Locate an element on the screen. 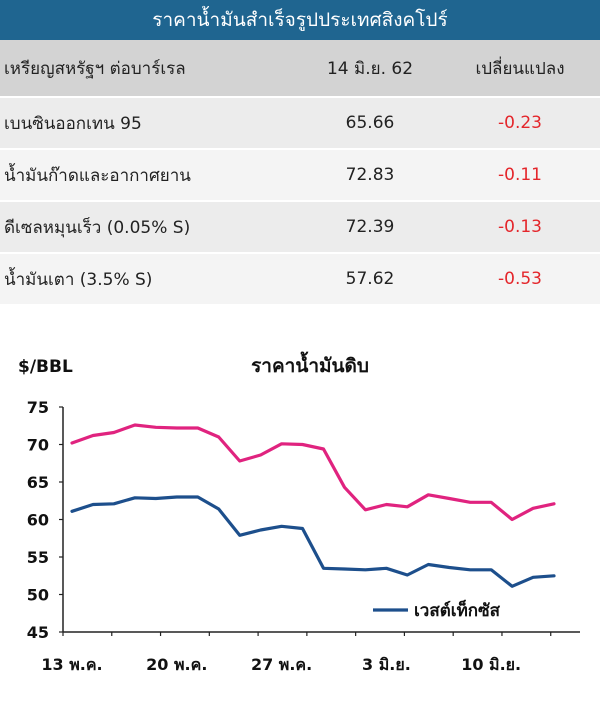  x-tick-label: 3 มิ.ย. is located at coordinates (386, 664).